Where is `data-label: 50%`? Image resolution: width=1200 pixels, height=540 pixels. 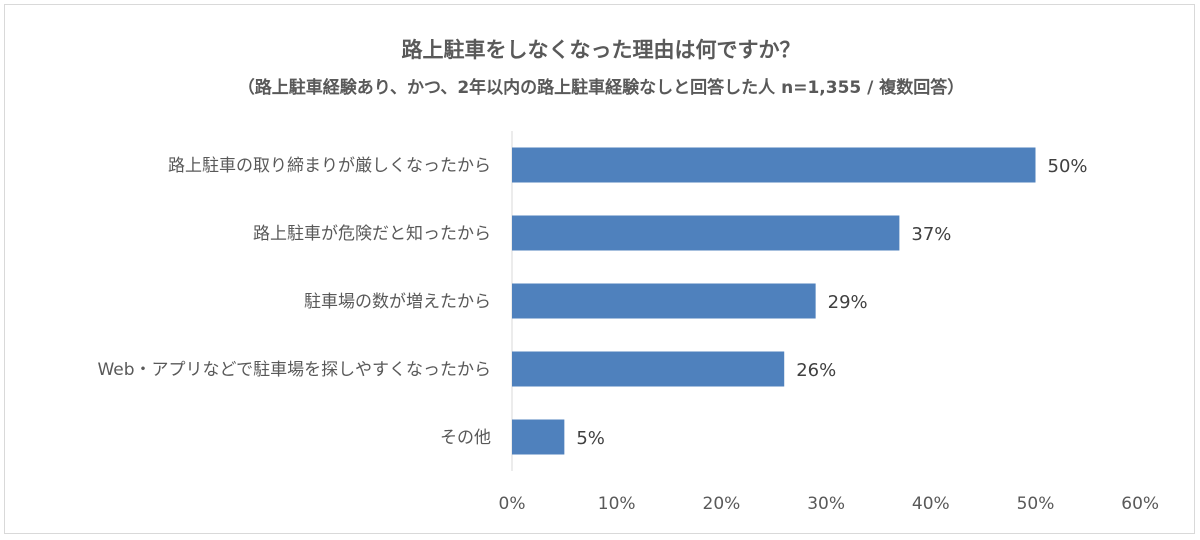
data-label: 50% is located at coordinates (1068, 166).